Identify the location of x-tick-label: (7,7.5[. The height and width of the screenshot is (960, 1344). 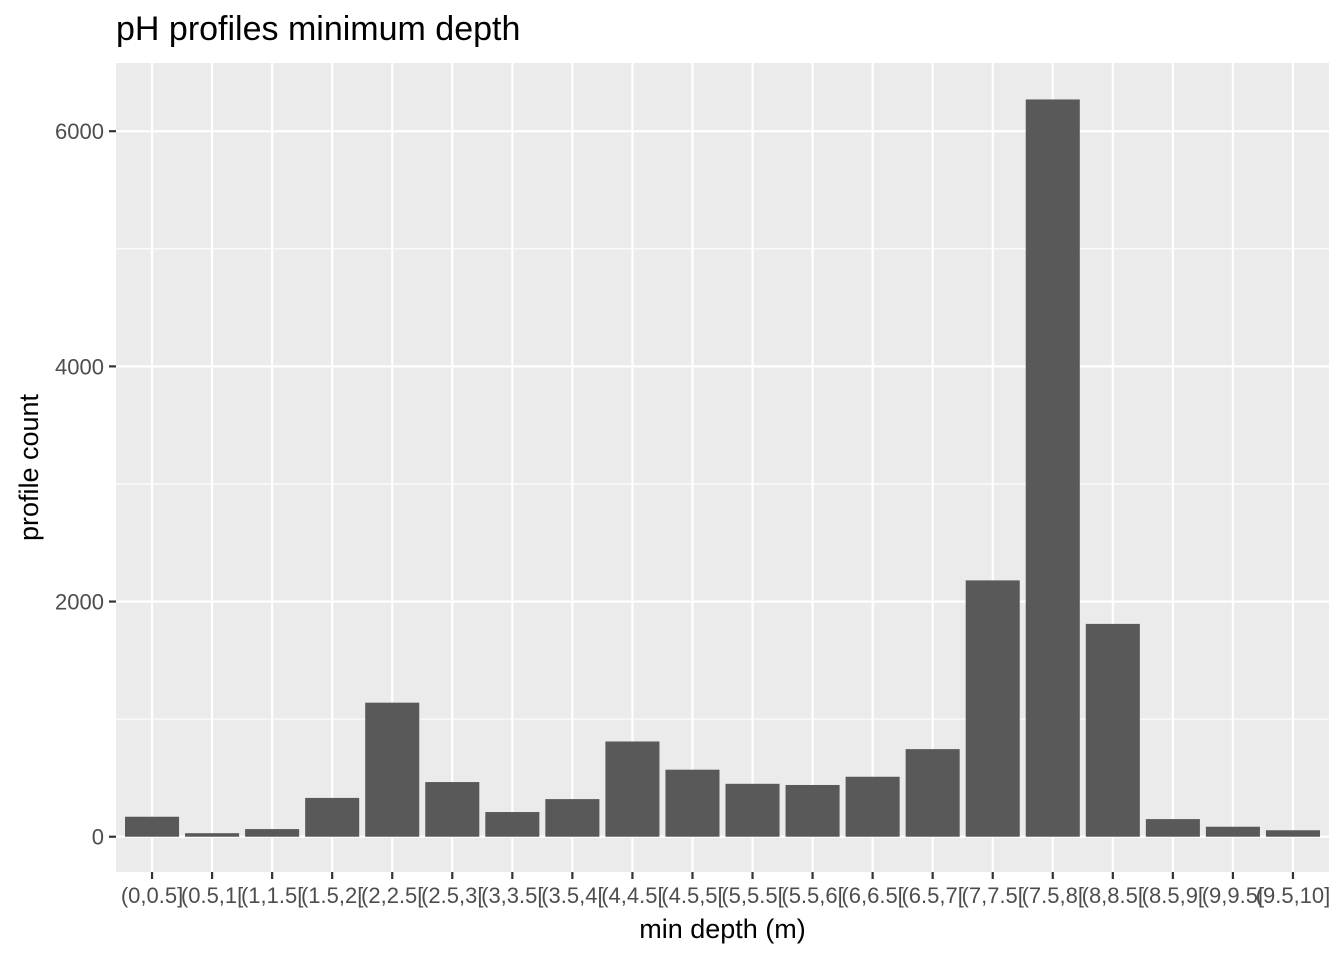
(993, 895).